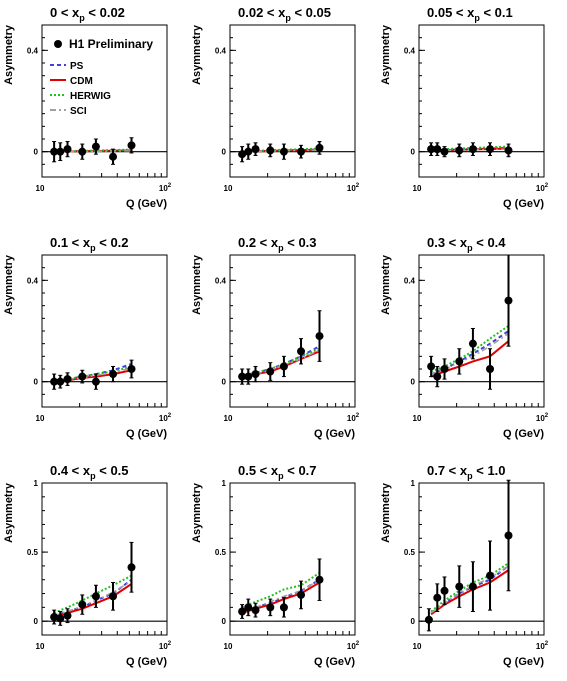  I want to click on series-ps, so click(92, 372).